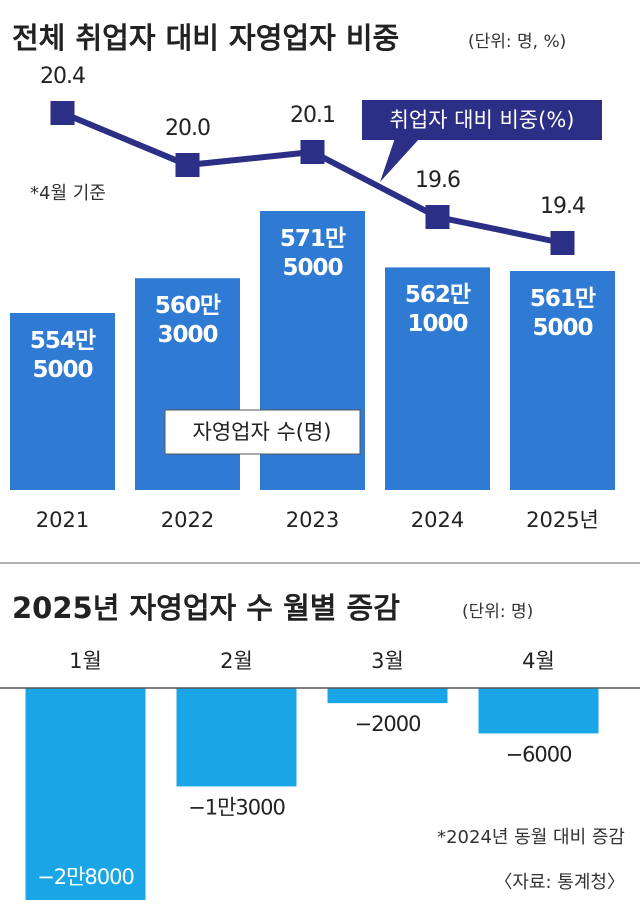  I want to click on legend-pointer, so click(400, 160).